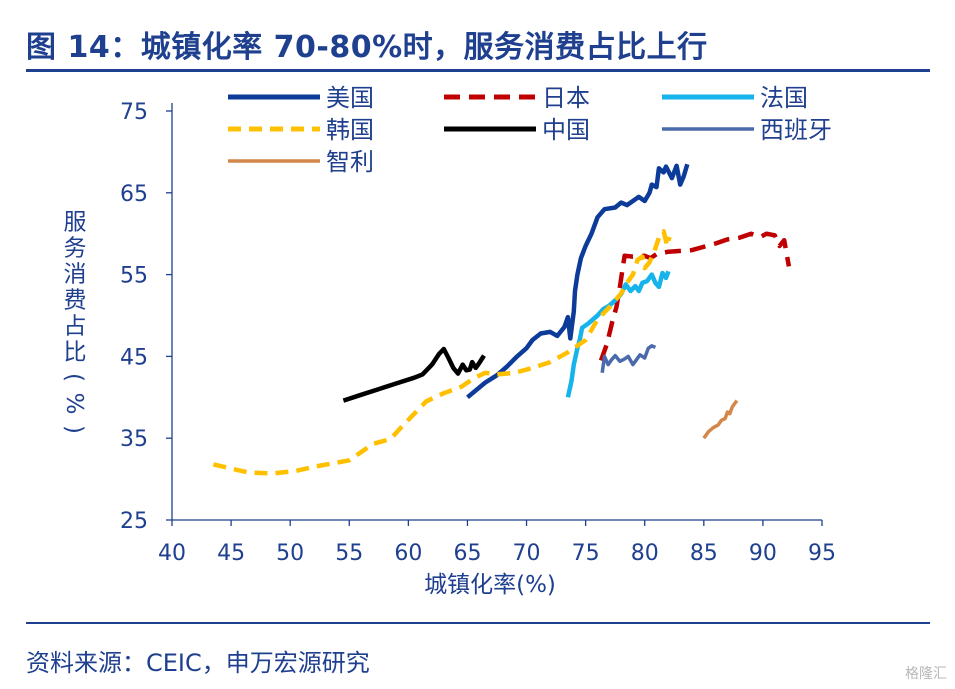  Describe the element at coordinates (134, 521) in the screenshot. I see `y-tick-label: 25` at that location.